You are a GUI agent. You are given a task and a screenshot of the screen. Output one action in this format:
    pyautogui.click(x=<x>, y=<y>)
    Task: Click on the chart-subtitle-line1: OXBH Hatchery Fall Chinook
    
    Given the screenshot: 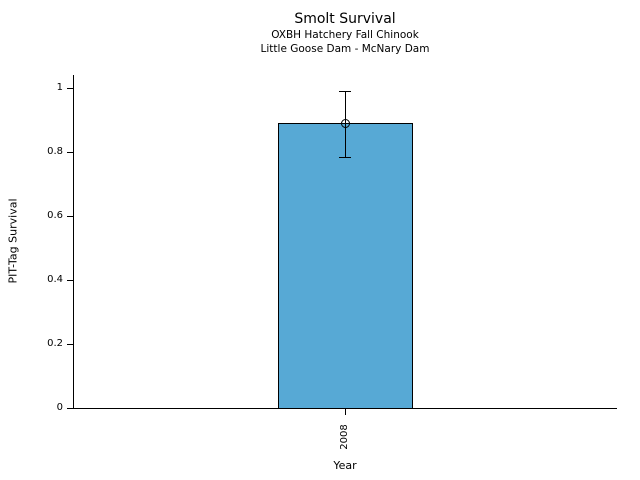 What is the action you would take?
    pyautogui.click(x=345, y=35)
    